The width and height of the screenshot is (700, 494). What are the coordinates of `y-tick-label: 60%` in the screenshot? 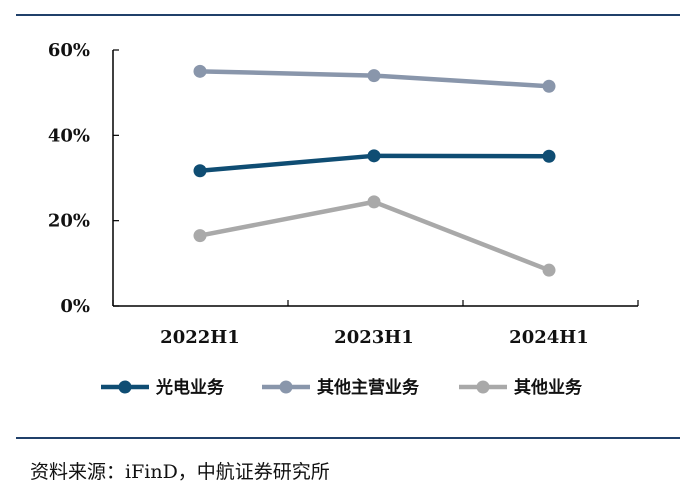 It's located at (69, 50).